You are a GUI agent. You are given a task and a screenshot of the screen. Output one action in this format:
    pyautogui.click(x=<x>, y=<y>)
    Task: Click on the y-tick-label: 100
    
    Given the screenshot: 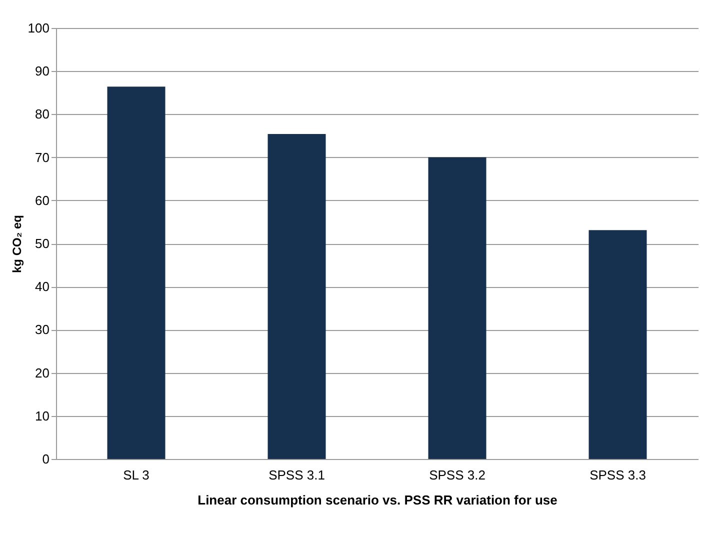 What is the action you would take?
    pyautogui.click(x=39, y=28)
    